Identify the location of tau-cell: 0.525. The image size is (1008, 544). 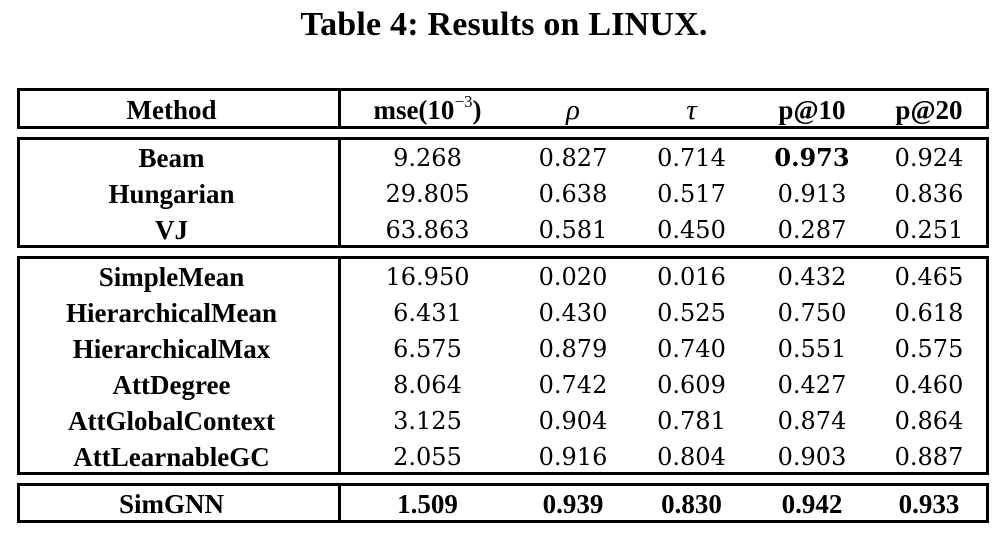
(691, 313).